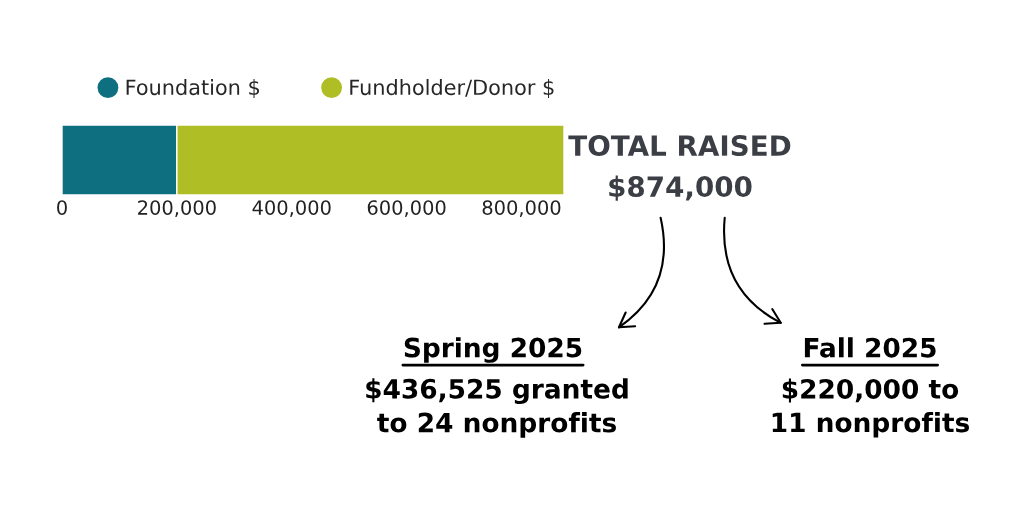  I want to click on x-tick-label: 400,000, so click(291, 208).